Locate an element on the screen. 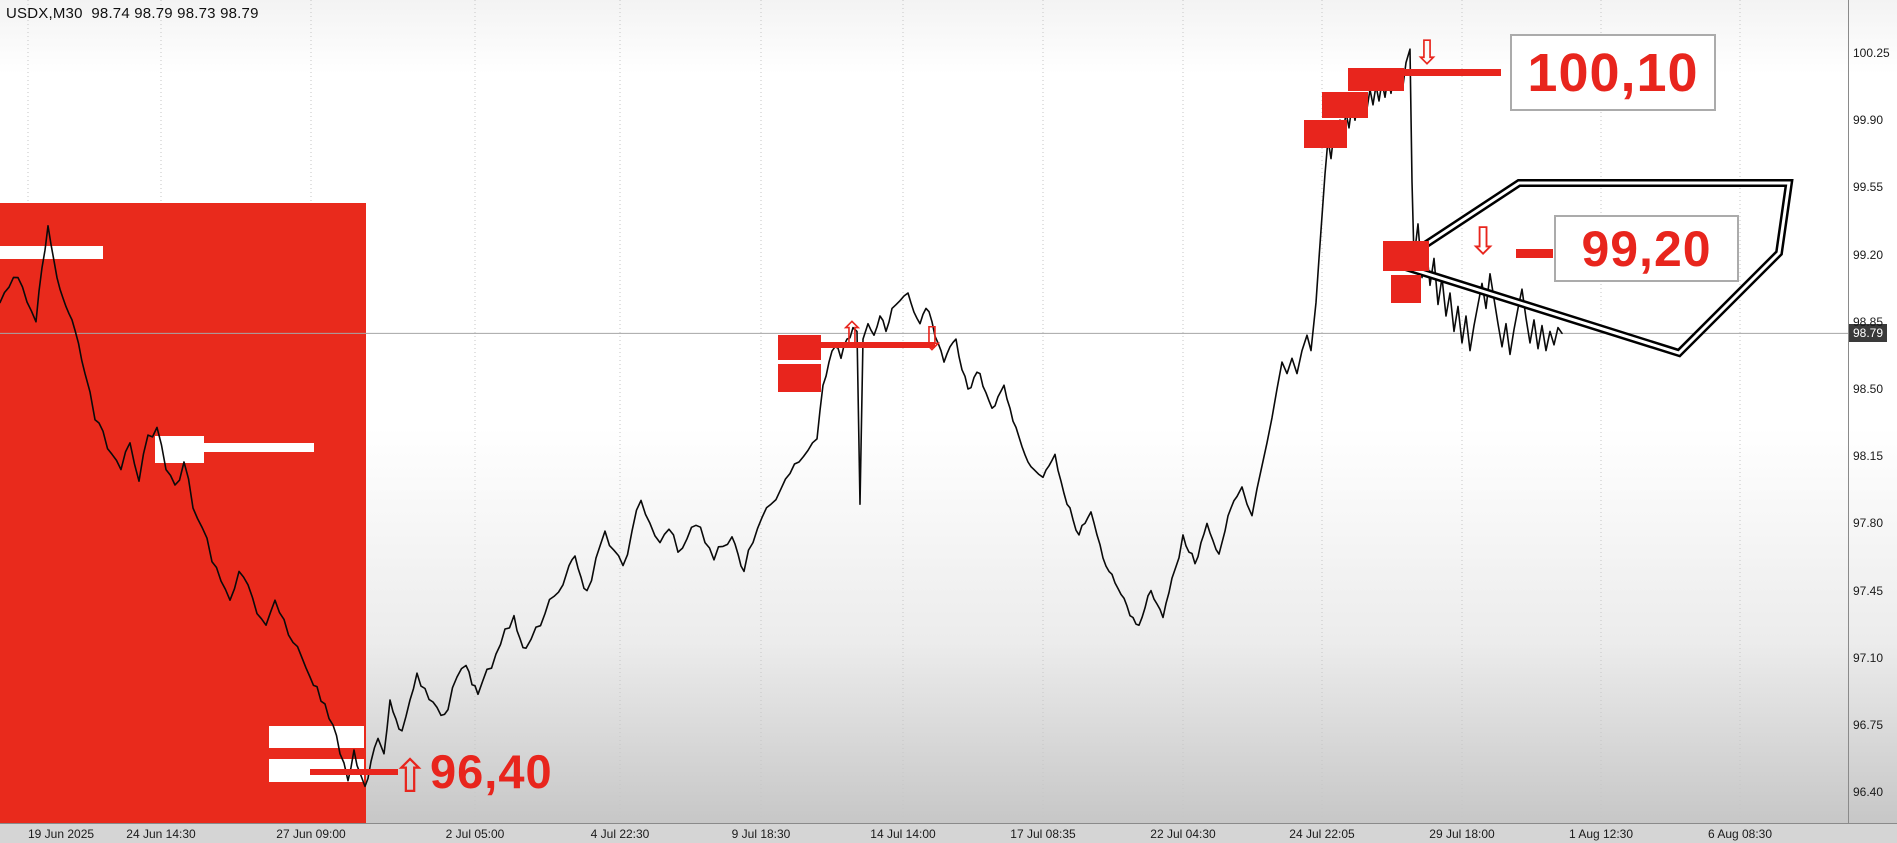  time-axis-tick: 24 Jun 14:30 is located at coordinates (161, 834).